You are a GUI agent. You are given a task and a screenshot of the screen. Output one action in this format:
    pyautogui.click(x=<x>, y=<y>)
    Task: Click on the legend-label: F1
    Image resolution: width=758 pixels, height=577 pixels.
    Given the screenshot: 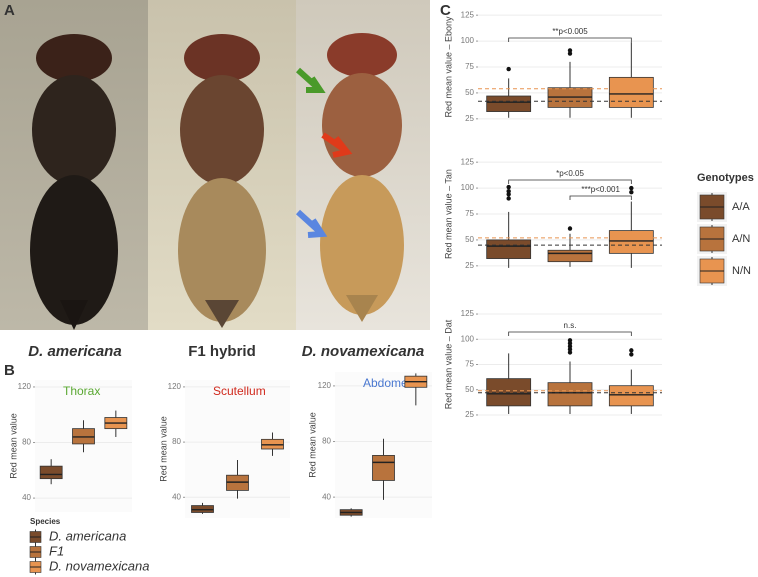 What is the action you would take?
    pyautogui.click(x=56, y=550)
    